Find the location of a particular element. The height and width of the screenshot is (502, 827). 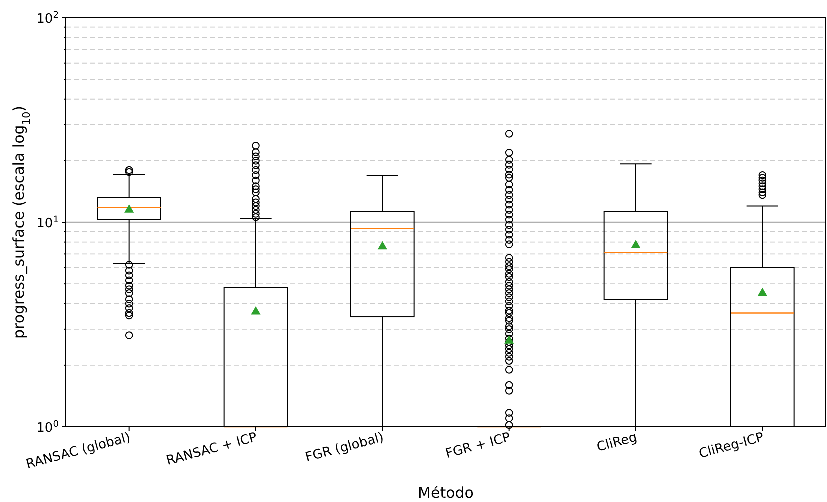

y-tick-label: 10$^{1}$ is located at coordinates (47, 224).